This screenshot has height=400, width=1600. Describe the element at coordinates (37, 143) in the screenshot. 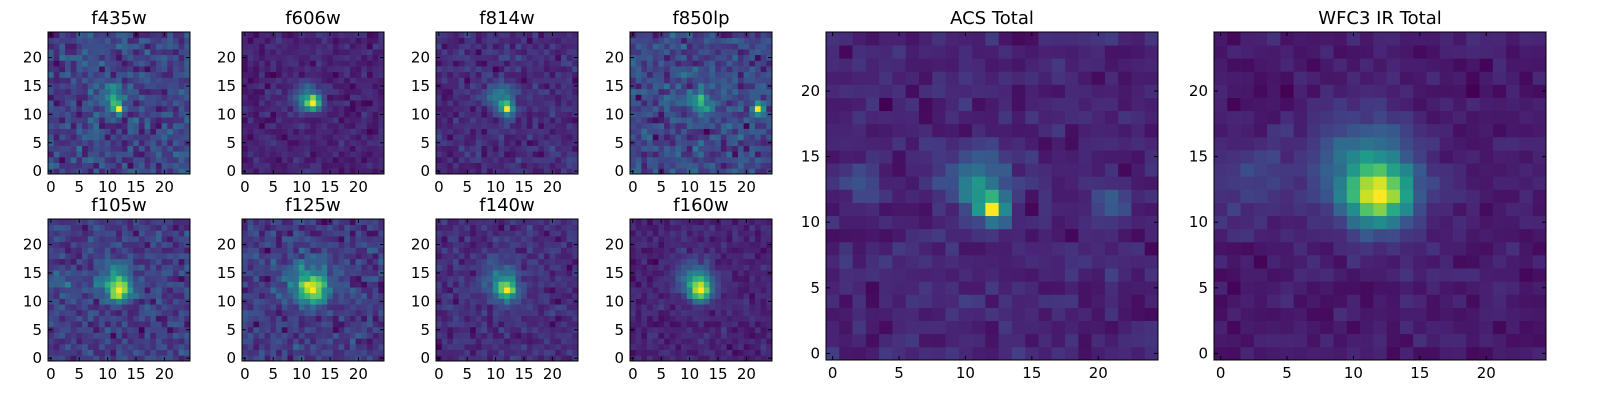

I see `y-tick-label: 5` at that location.